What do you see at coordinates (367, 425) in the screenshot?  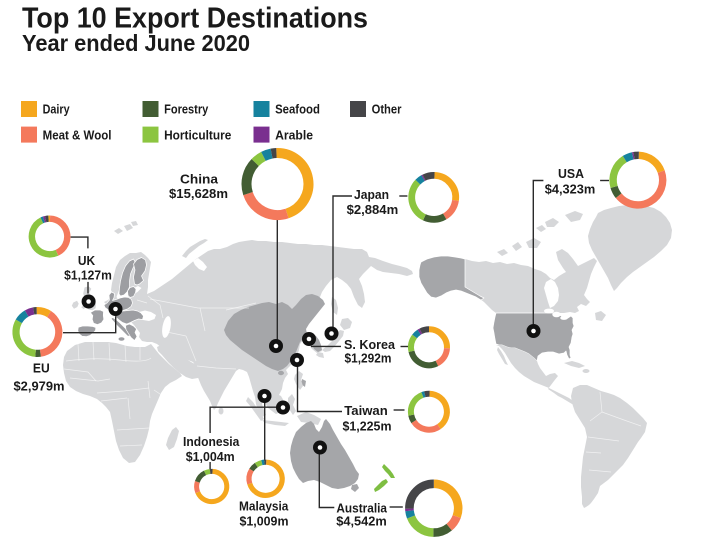 I see `svg-text: $1,225m` at bounding box center [367, 425].